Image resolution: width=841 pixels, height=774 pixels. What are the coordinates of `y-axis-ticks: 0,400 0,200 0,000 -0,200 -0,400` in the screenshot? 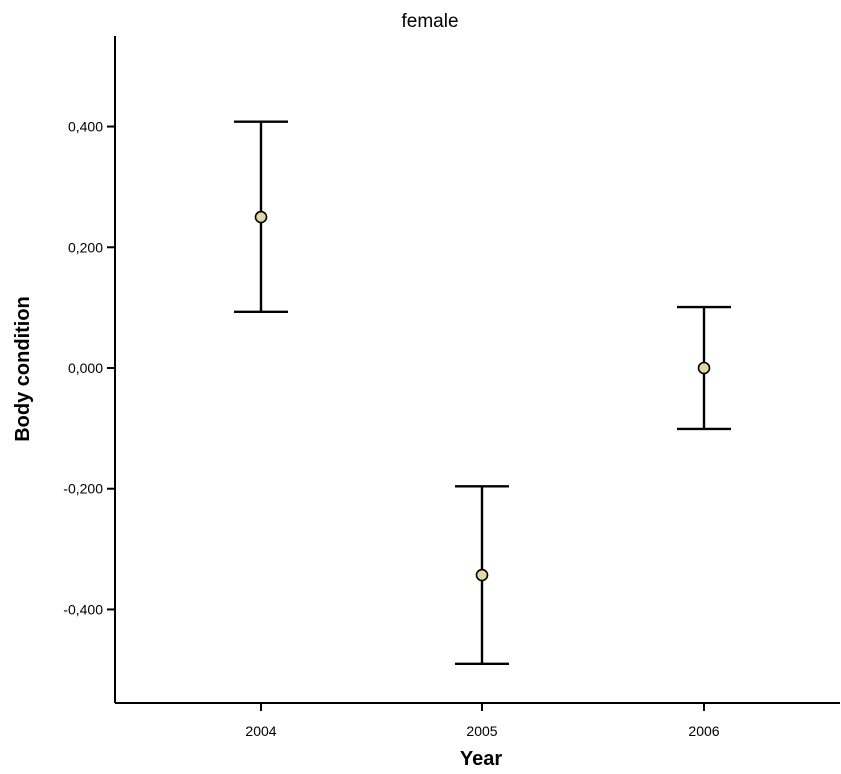 It's located at (89, 368).